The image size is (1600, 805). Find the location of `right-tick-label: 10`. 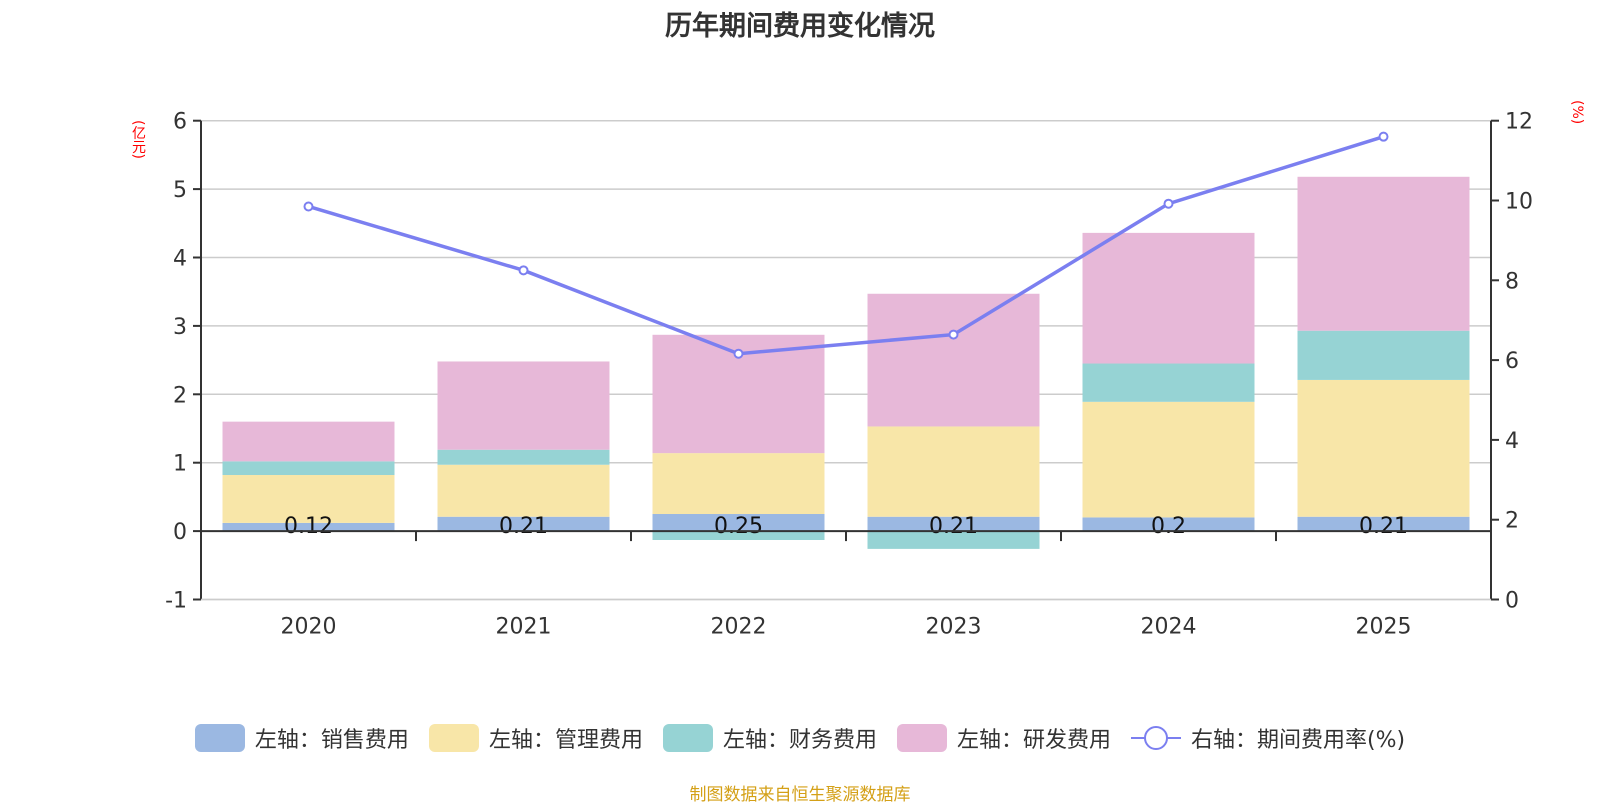

right-tick-label: 10 is located at coordinates (1519, 202).